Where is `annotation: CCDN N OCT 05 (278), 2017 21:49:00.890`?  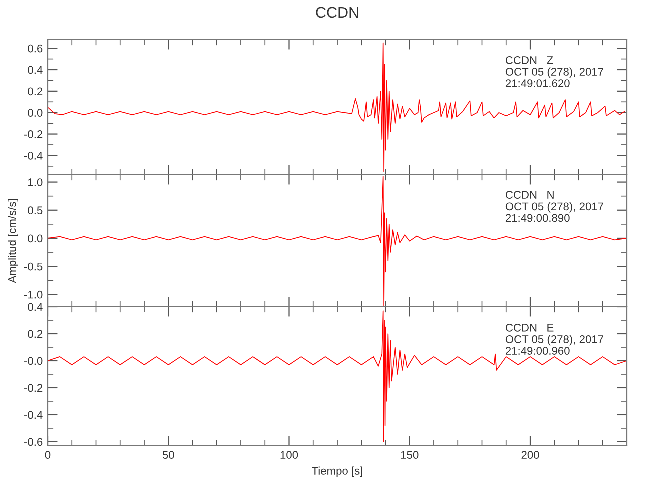
annotation: CCDN N OCT 05 (278), 2017 21:49:00.890 is located at coordinates (555, 206).